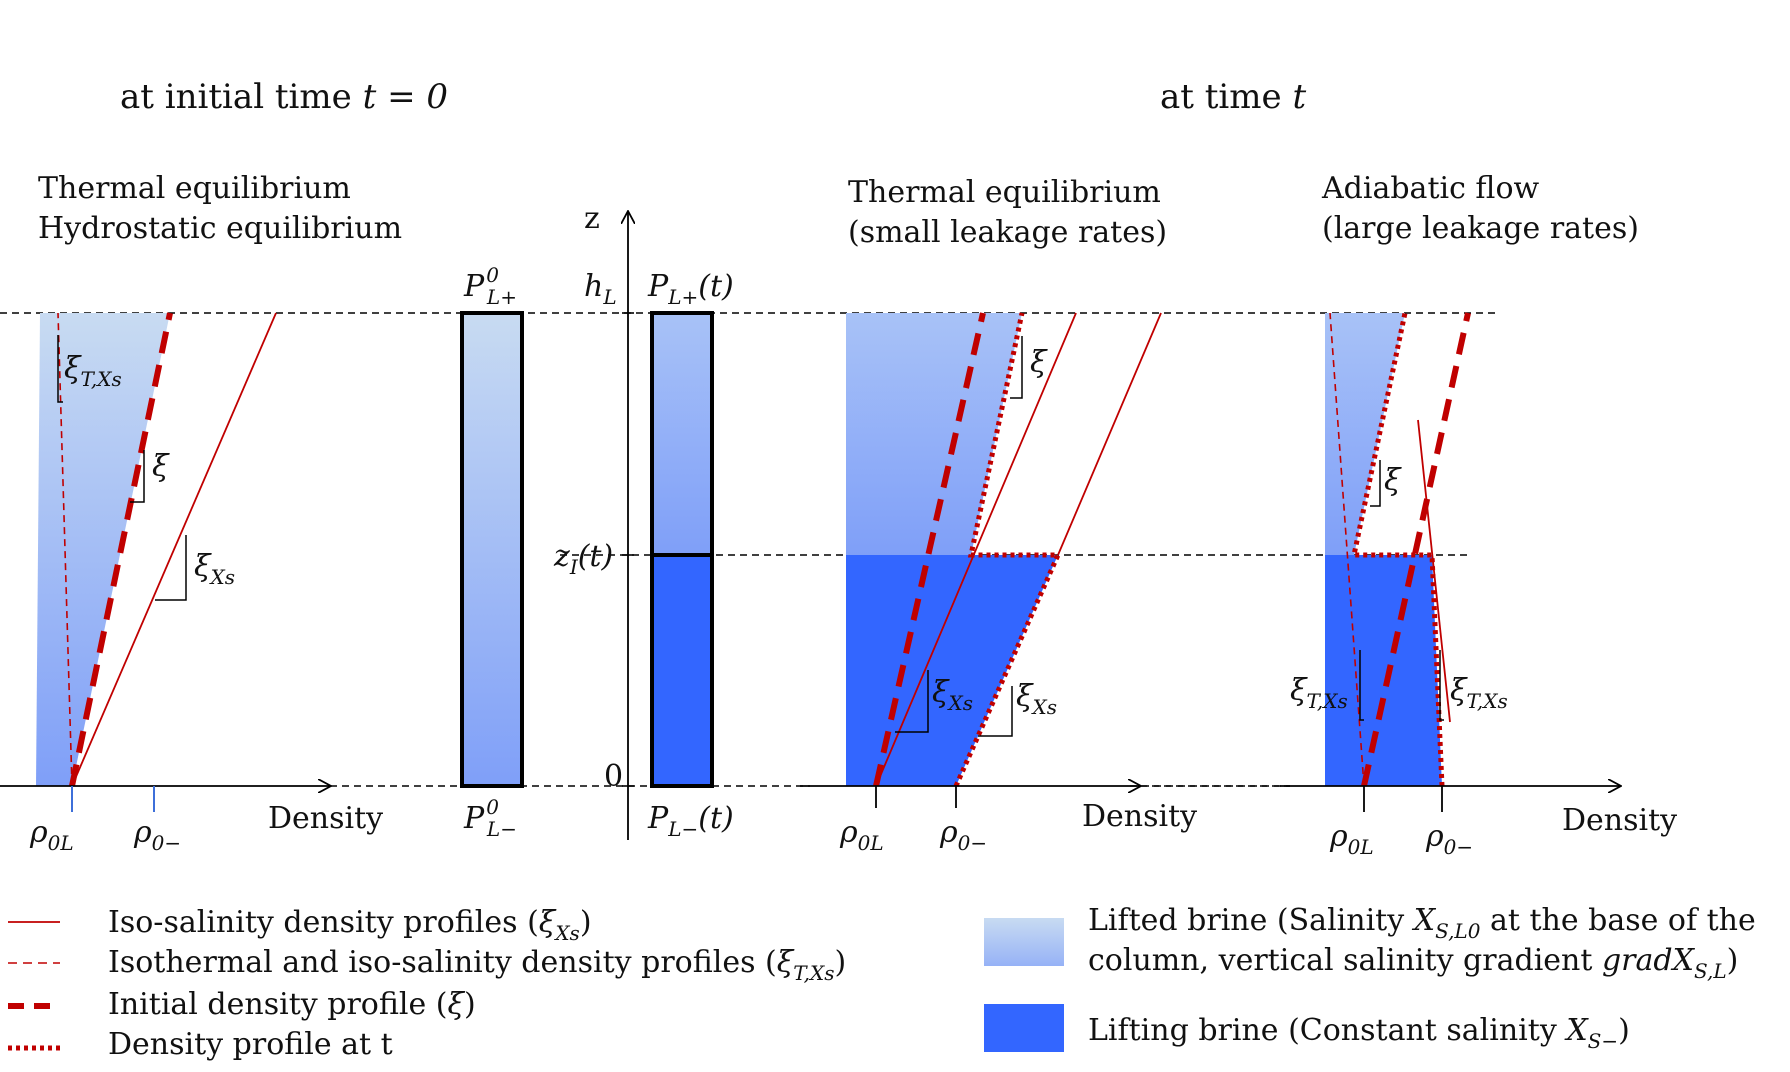 This screenshot has width=1790, height=1072. What do you see at coordinates (912, 701) in the screenshot?
I see `slope-triangle-xs-3a` at bounding box center [912, 701].